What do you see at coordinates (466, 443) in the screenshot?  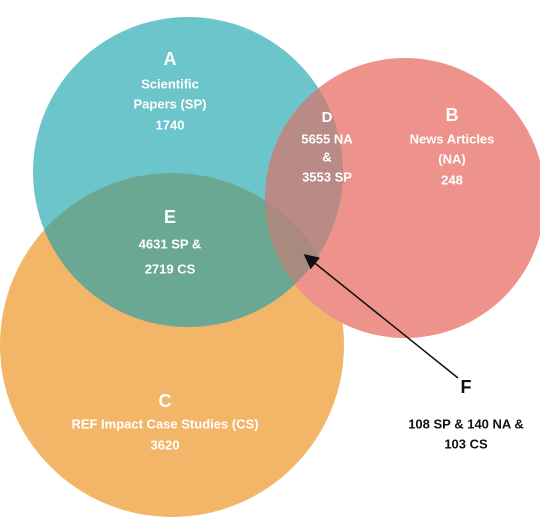 I see `region-text: 103 CS` at bounding box center [466, 443].